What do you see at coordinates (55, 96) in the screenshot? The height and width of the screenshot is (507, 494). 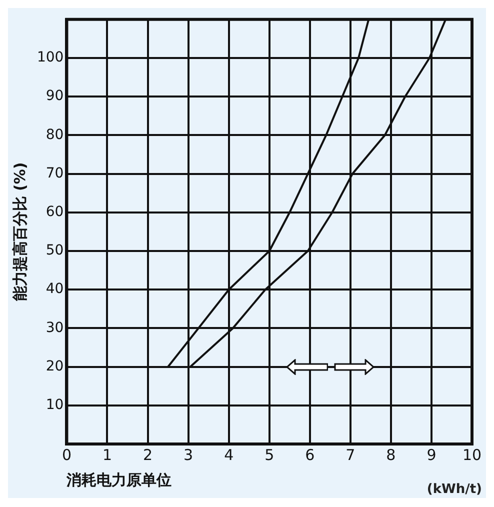 I see `y-tick-label: 90` at bounding box center [55, 96].